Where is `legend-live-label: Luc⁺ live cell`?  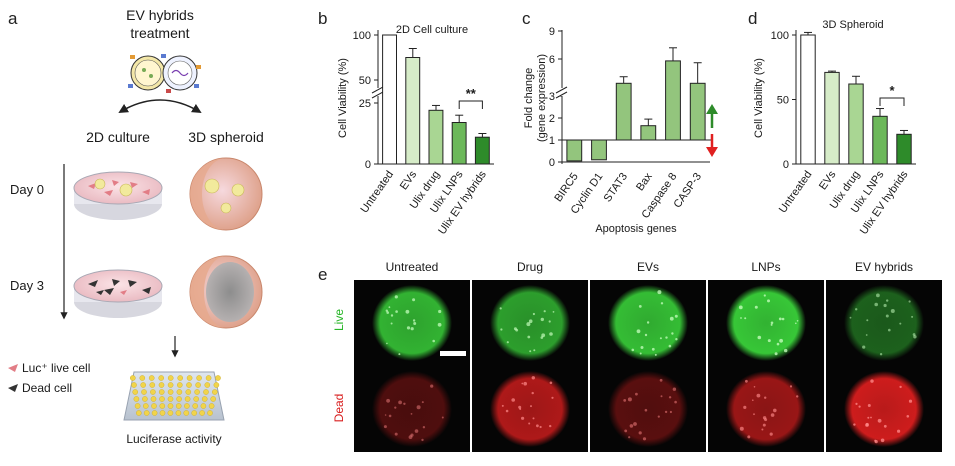
legend-live-label: Luc⁺ live cell is located at coordinates (56, 368).